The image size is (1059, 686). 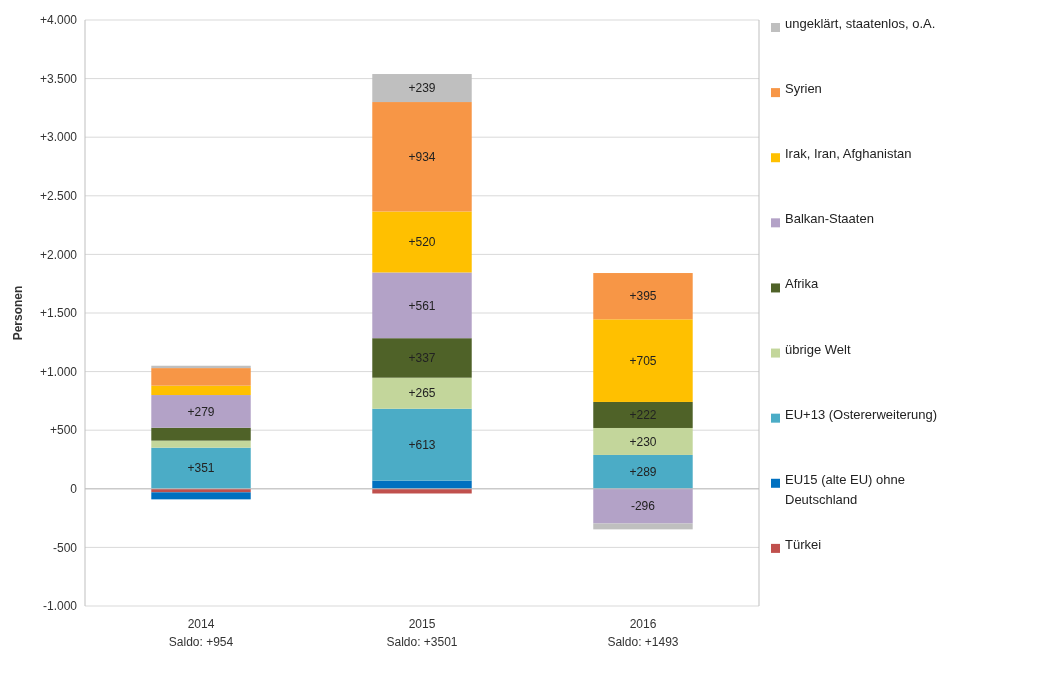 What do you see at coordinates (18, 313) in the screenshot?
I see `y-axis-title: Personen` at bounding box center [18, 313].